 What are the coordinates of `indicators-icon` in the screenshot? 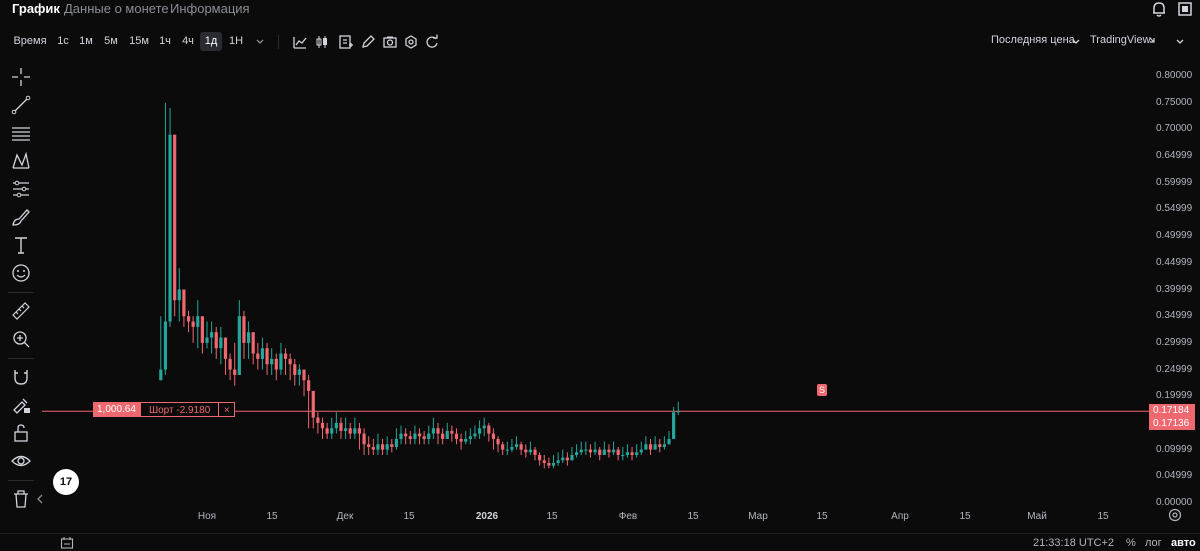 It's located at (300, 42).